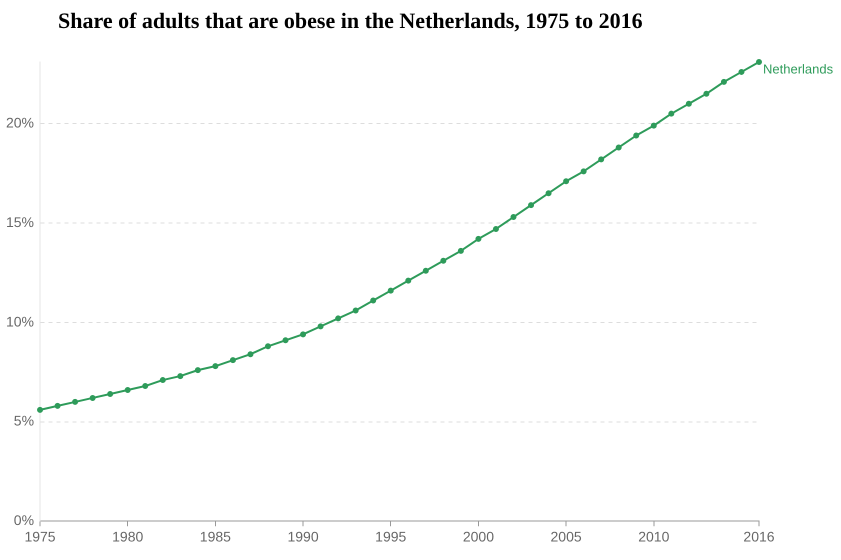 The image size is (841, 560). I want to click on y-tick-label: 15%, so click(20, 222).